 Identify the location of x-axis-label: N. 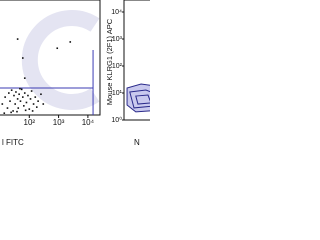
(137, 142).